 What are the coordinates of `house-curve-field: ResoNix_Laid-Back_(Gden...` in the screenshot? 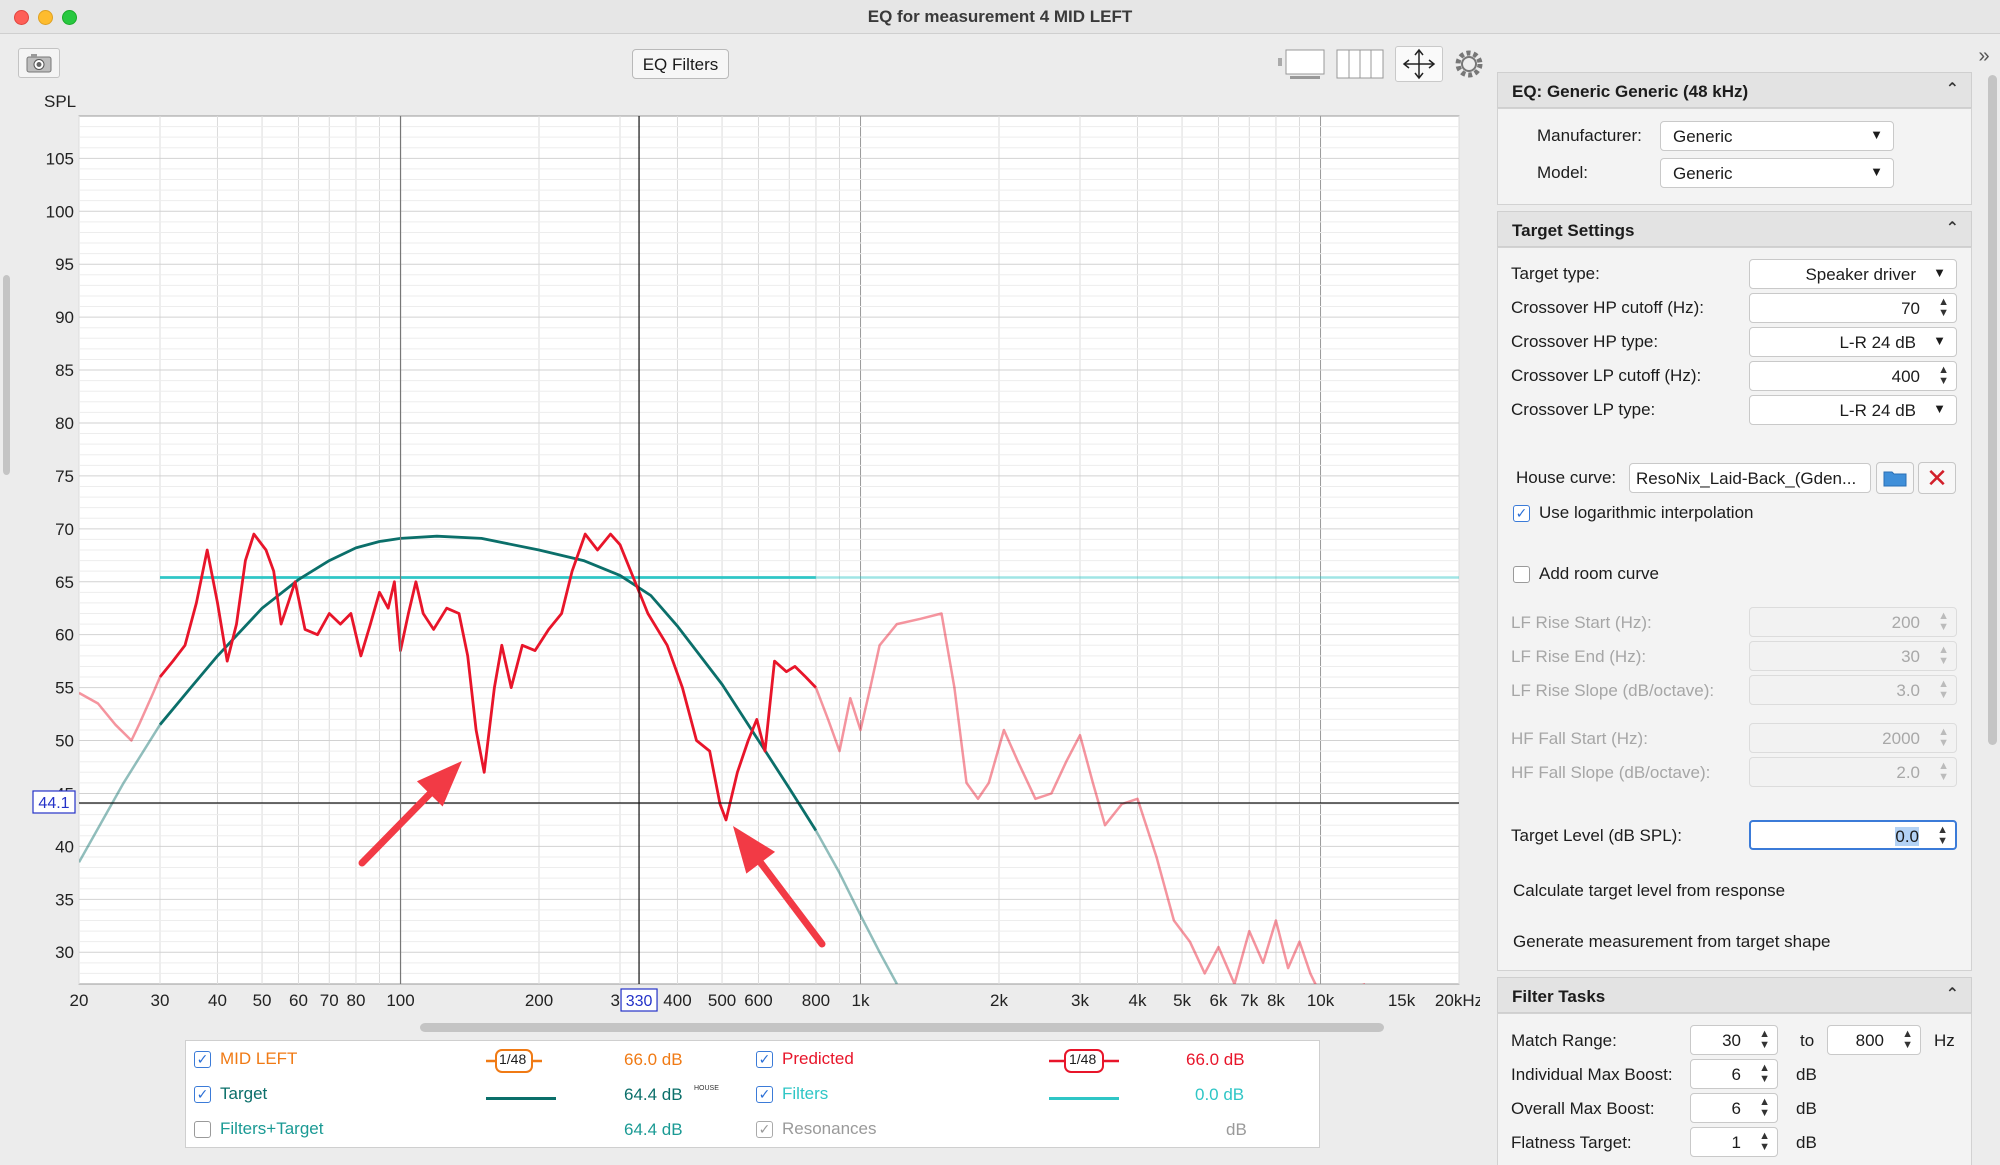 It's located at (1750, 478).